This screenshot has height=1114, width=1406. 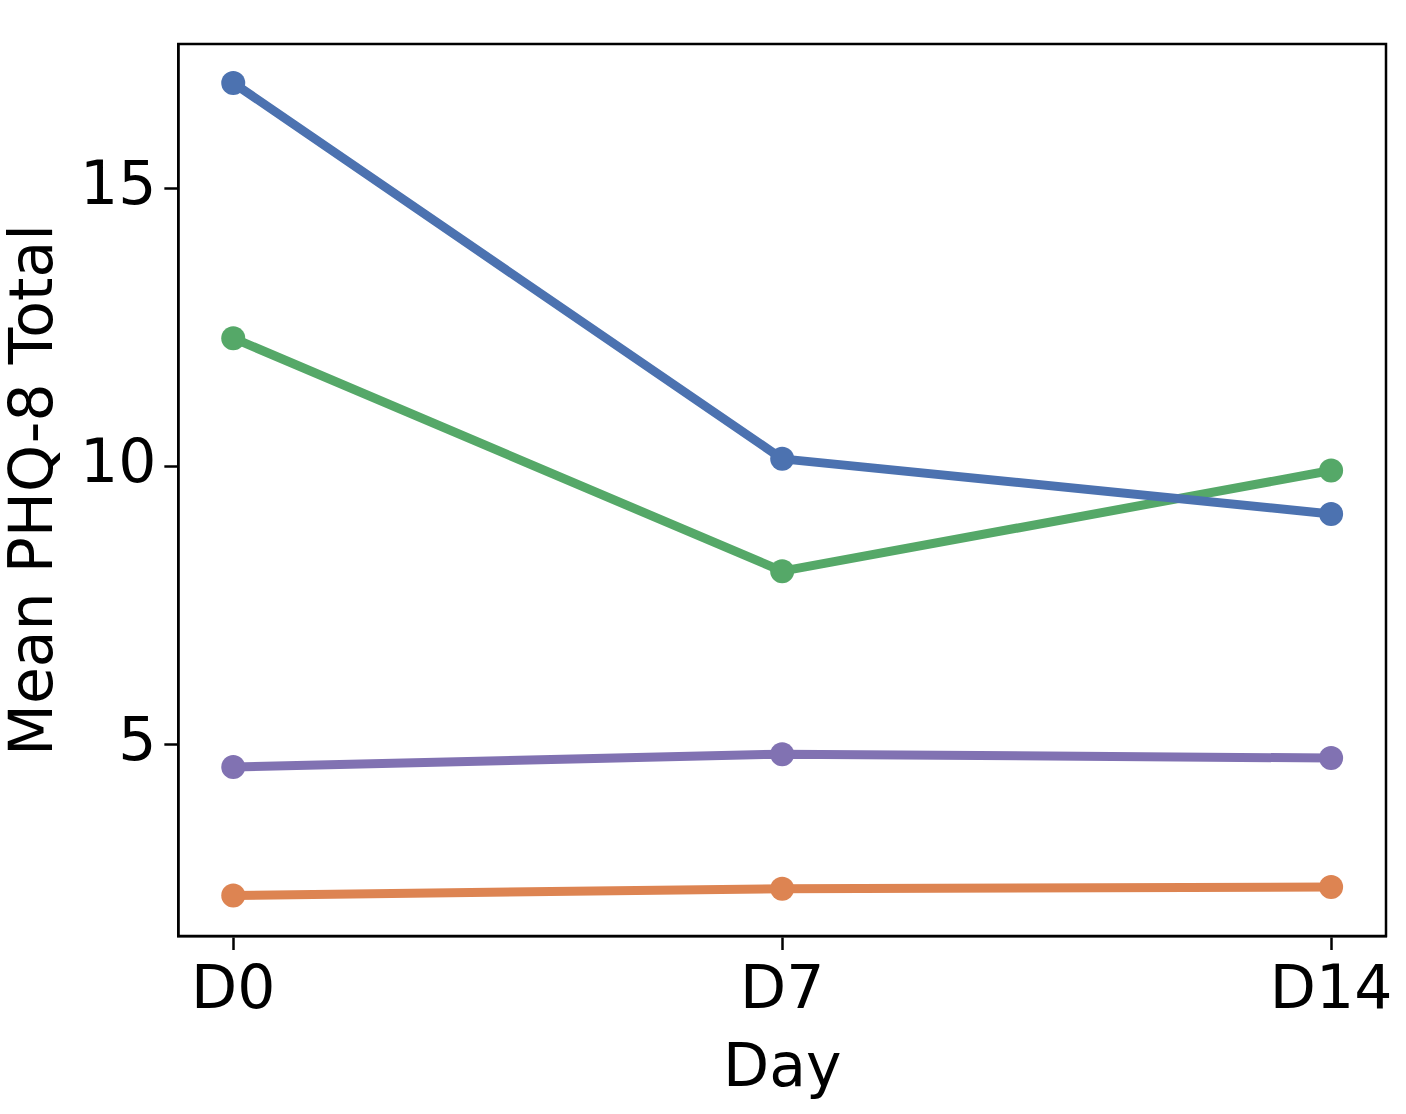 What do you see at coordinates (233, 986) in the screenshot?
I see `x-tick-label: D0` at bounding box center [233, 986].